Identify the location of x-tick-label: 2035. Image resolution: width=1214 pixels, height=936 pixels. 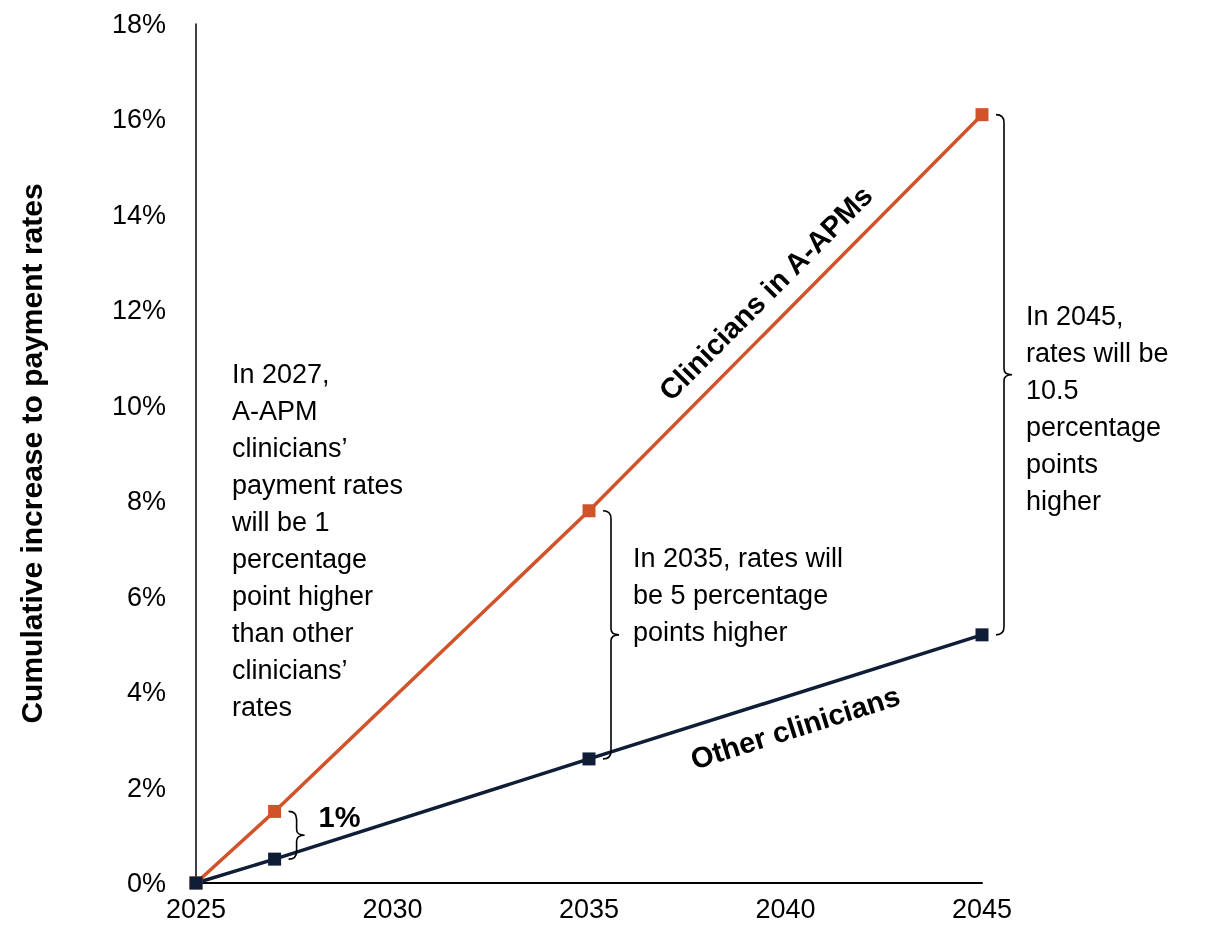
(589, 908).